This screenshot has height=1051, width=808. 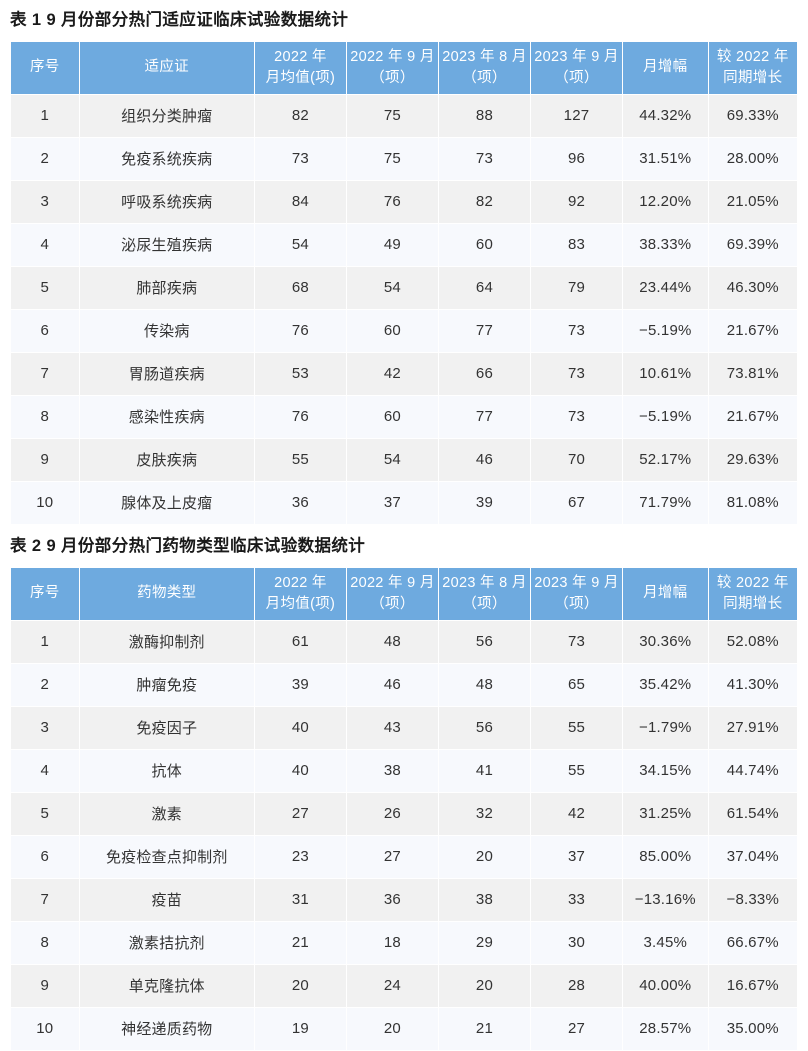 What do you see at coordinates (404, 416) in the screenshot?
I see `table-row: 8 感染性疾病 76 60 77 73 −5.19% 21.67%` at bounding box center [404, 416].